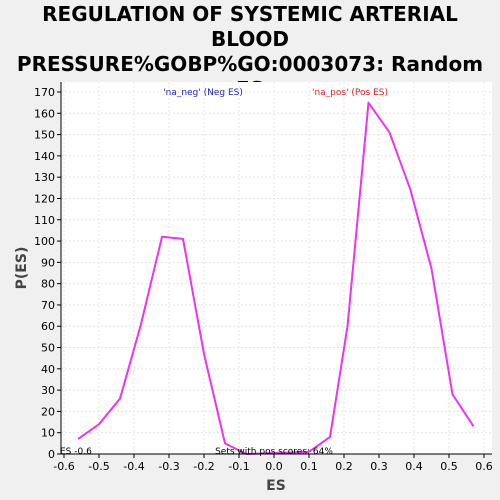  What do you see at coordinates (414, 466) in the screenshot?
I see `x-tick-label: 0.4` at bounding box center [414, 466].